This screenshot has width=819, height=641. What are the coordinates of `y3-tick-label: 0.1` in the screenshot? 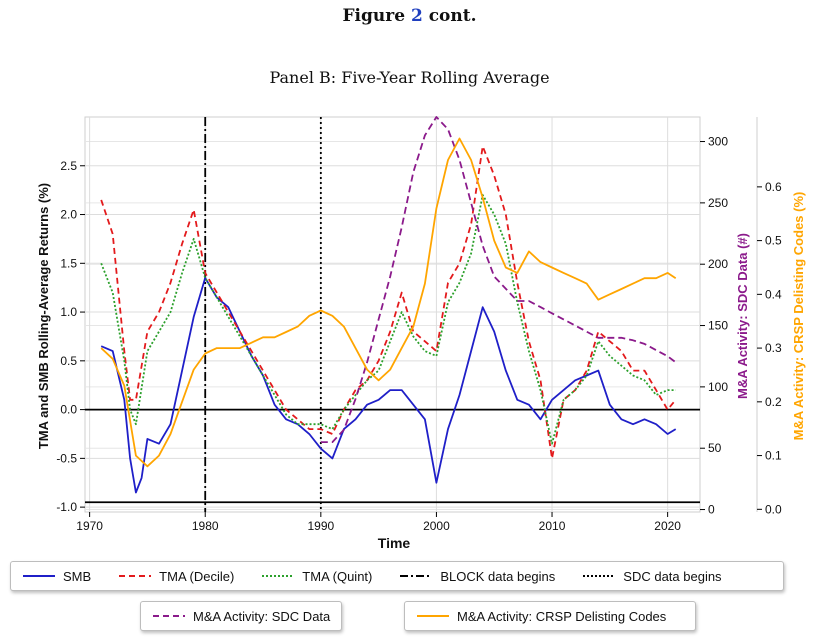 It's located at (773, 456).